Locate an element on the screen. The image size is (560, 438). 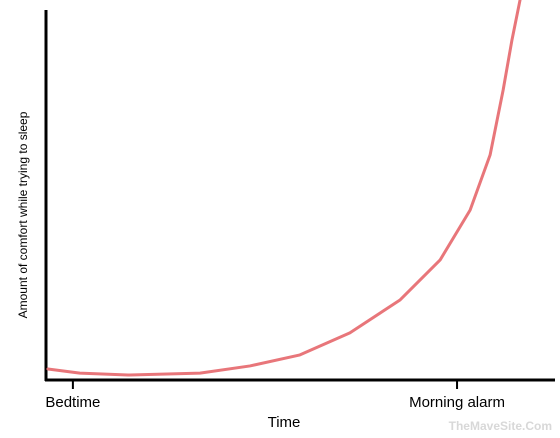
x-tick-label: Morning alarm is located at coordinates (457, 402).